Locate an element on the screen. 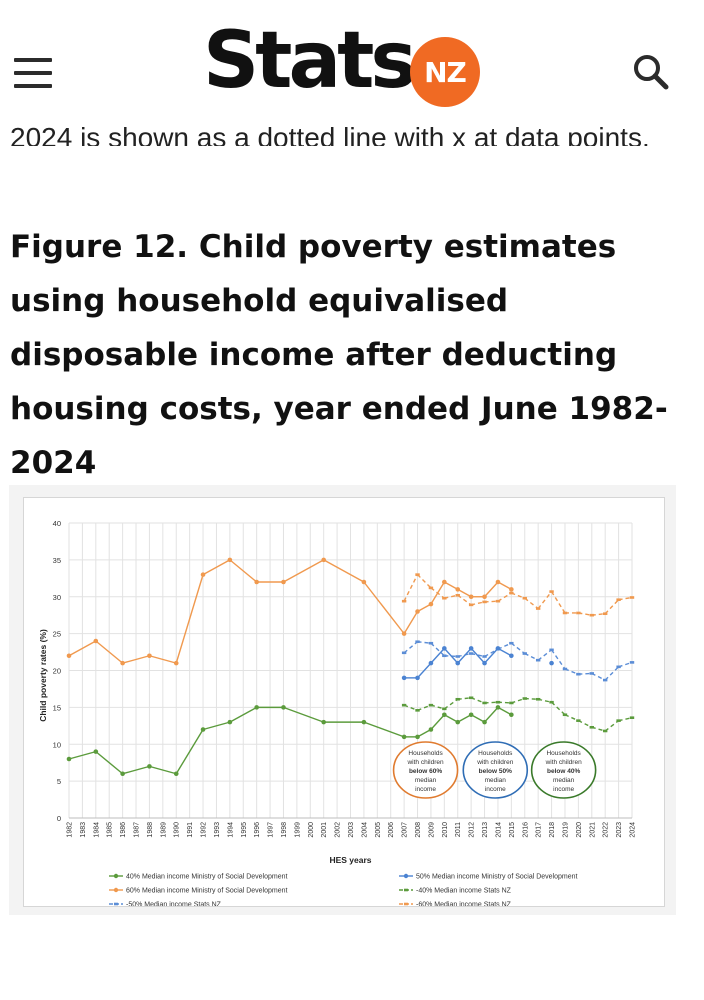 This screenshot has height=1000, width=704. y-tick-label: 15 is located at coordinates (57, 707).